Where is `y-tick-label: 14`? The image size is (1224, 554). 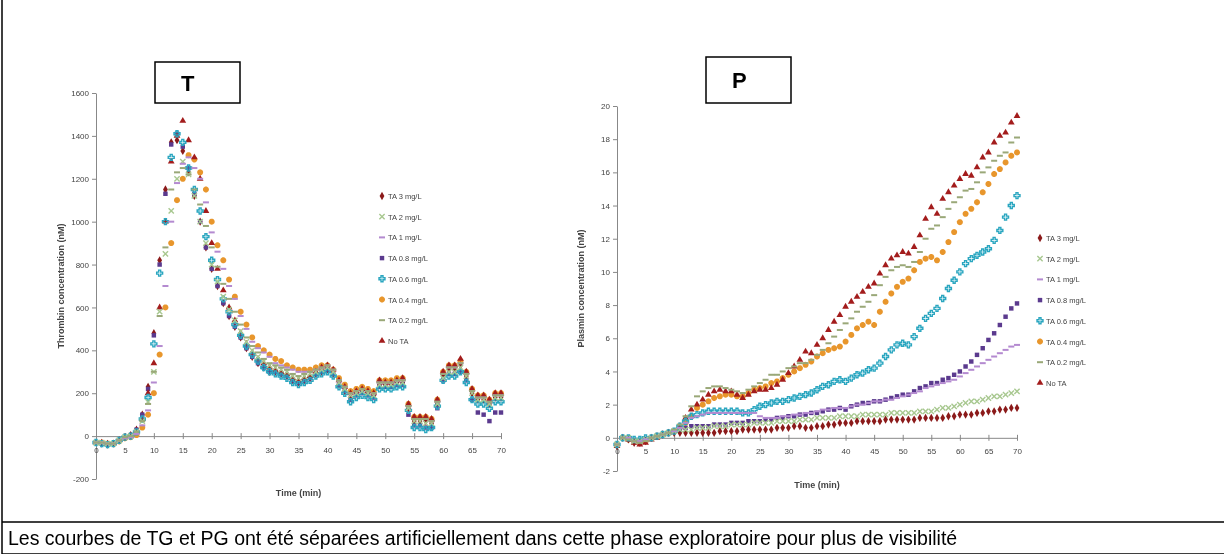 y-tick-label: 14 is located at coordinates (606, 206).